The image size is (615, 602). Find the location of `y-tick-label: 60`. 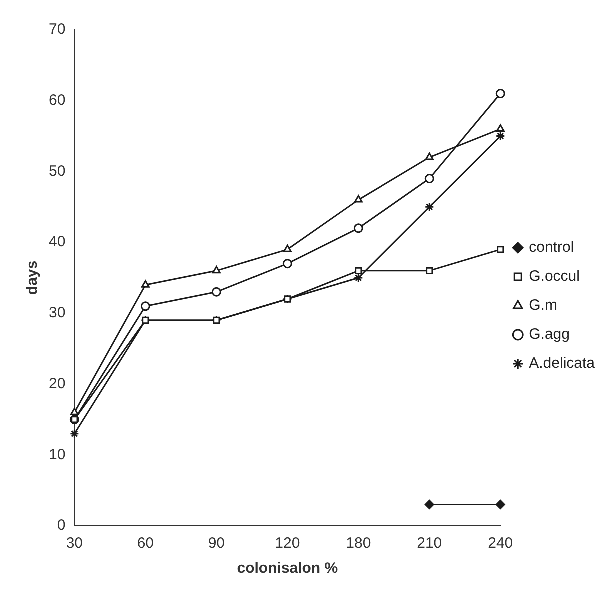

y-tick-label: 60 is located at coordinates (57, 100).